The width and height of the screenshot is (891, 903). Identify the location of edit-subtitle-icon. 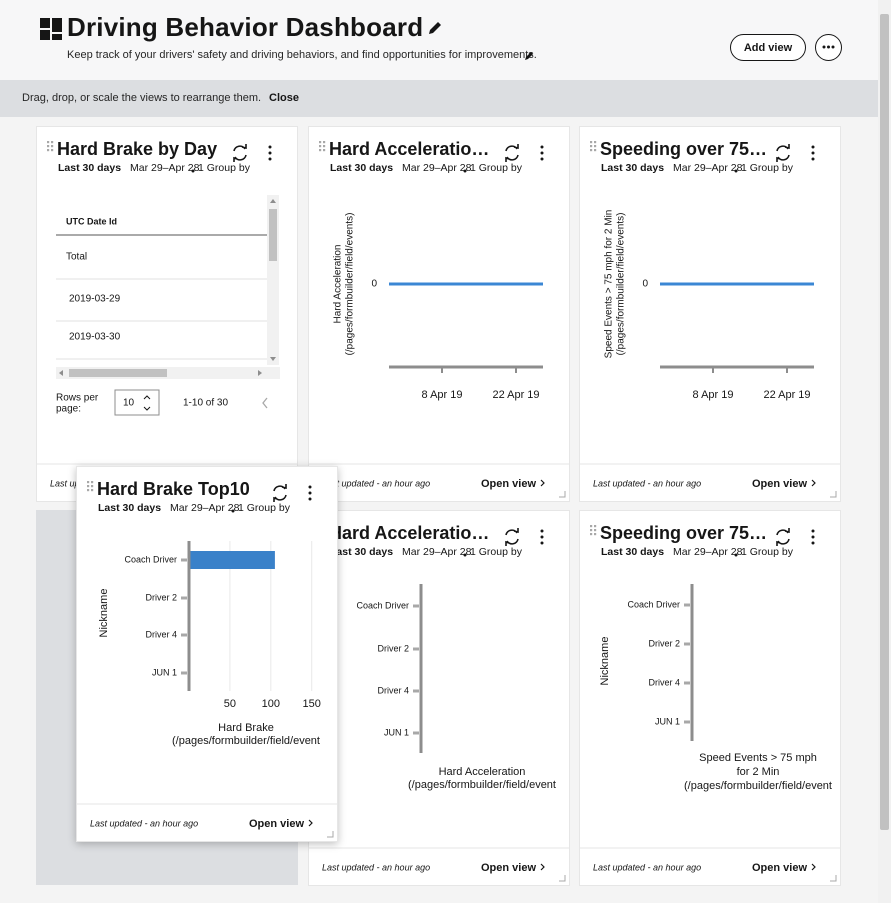
(529, 55).